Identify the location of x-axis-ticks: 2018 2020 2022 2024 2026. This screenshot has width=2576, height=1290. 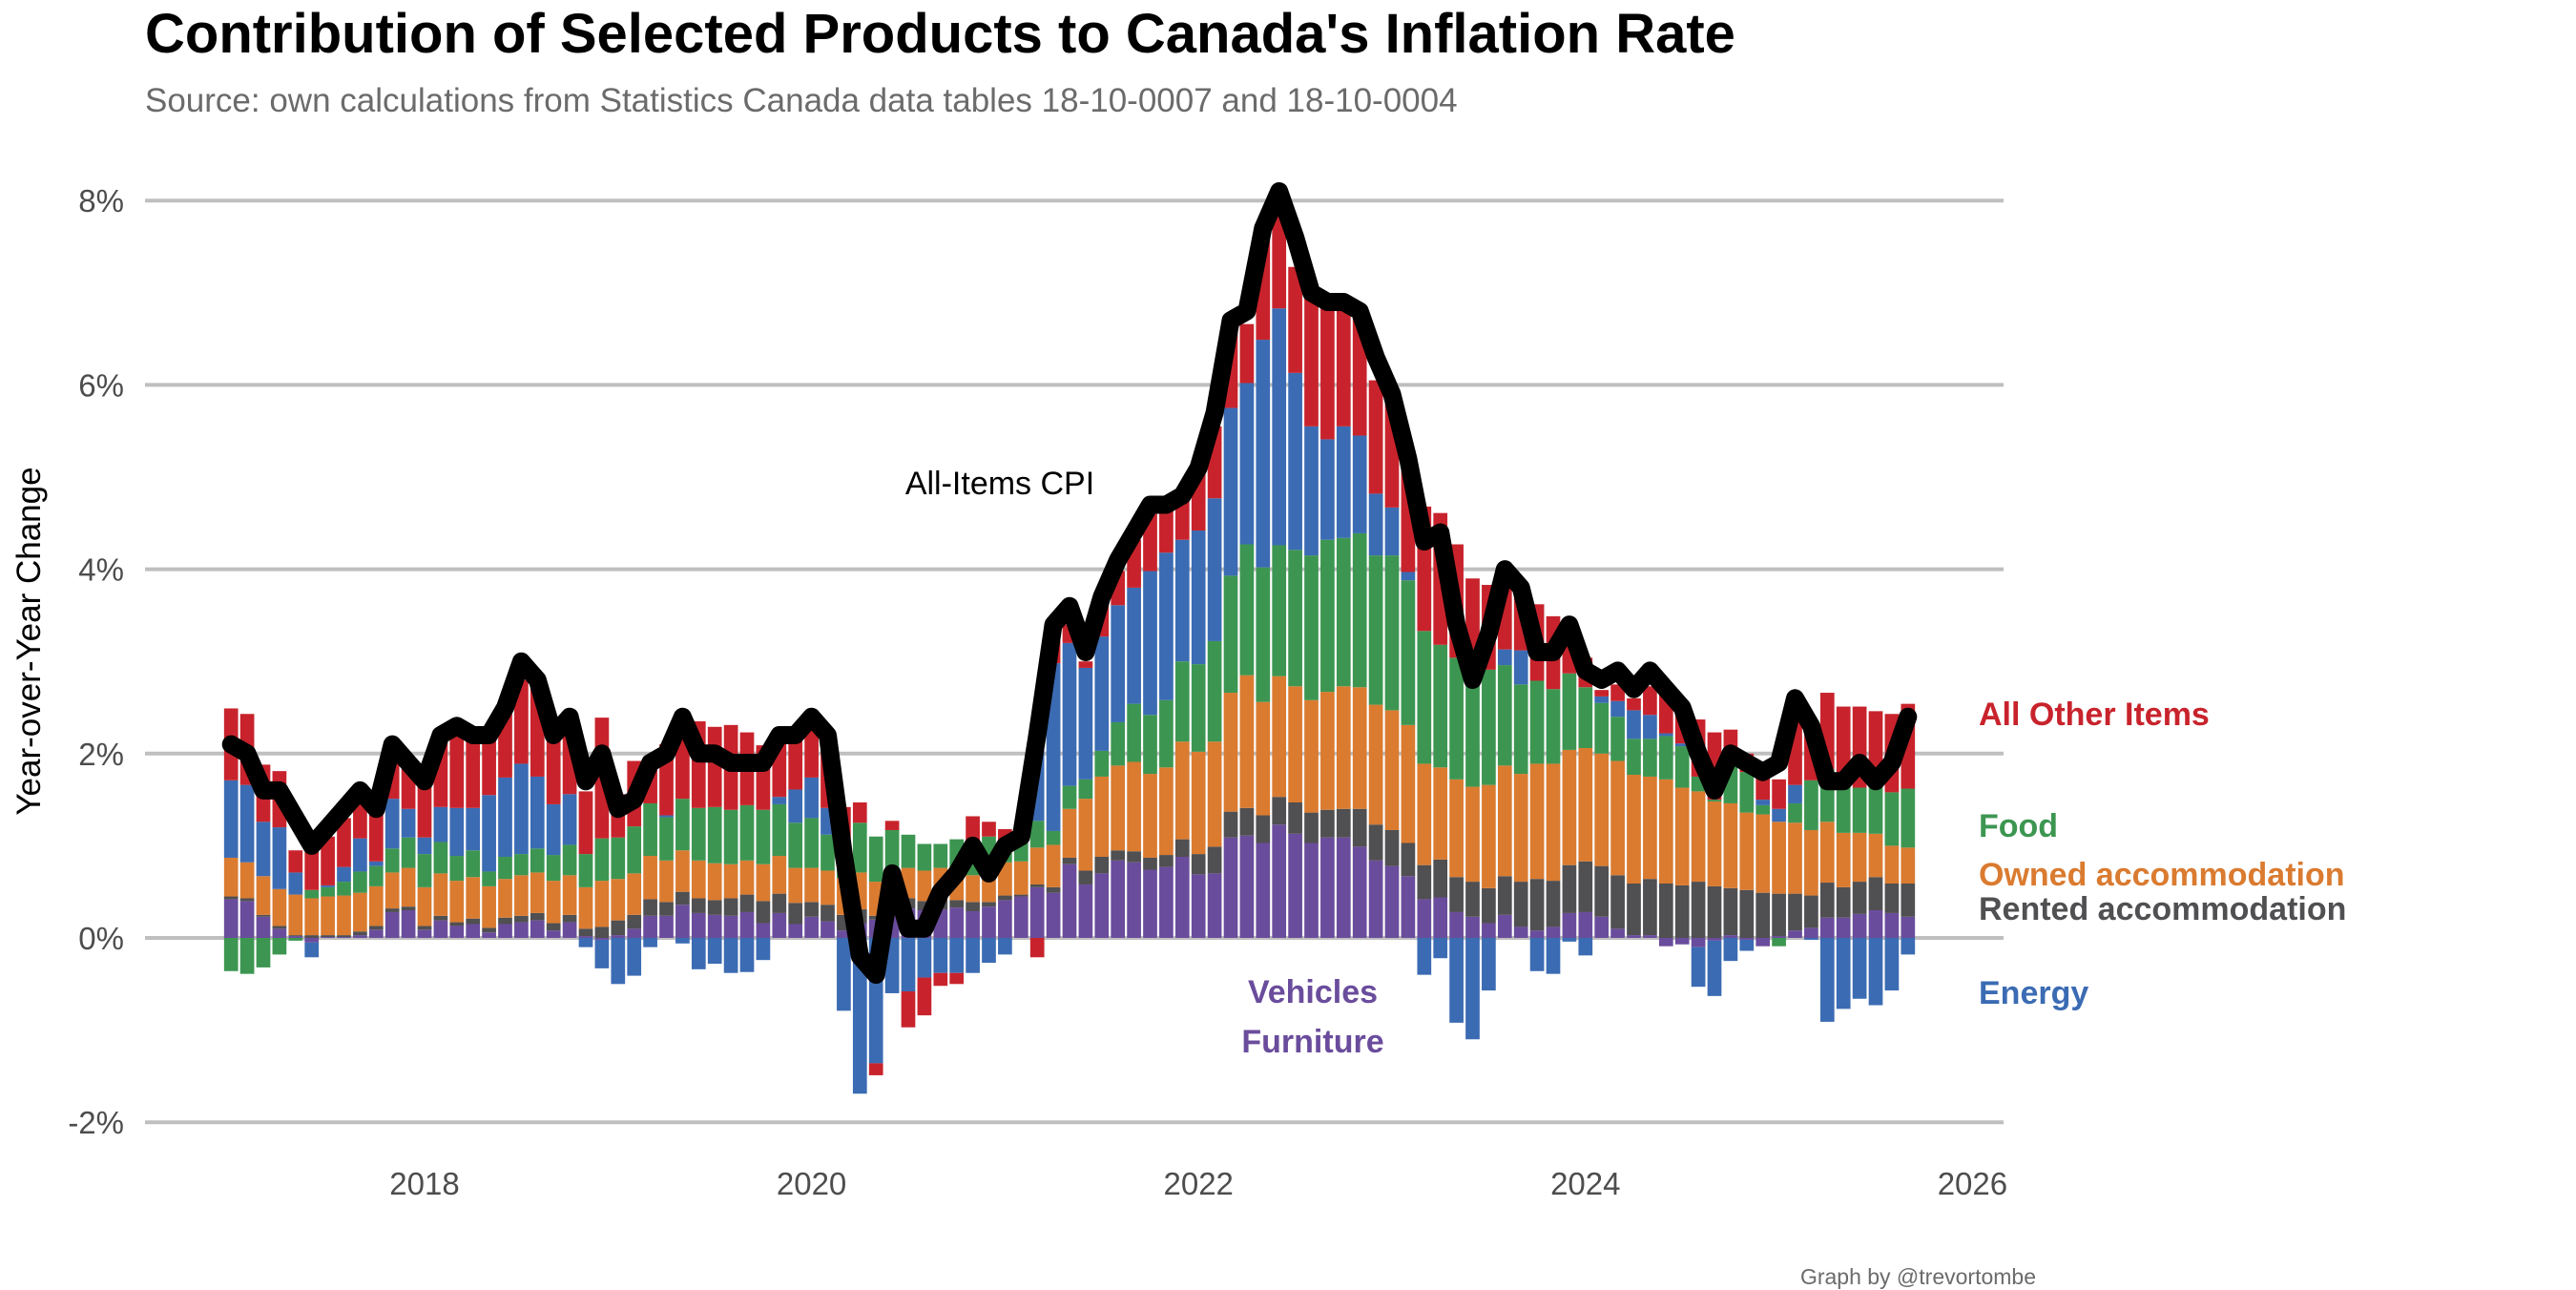
(1198, 1183).